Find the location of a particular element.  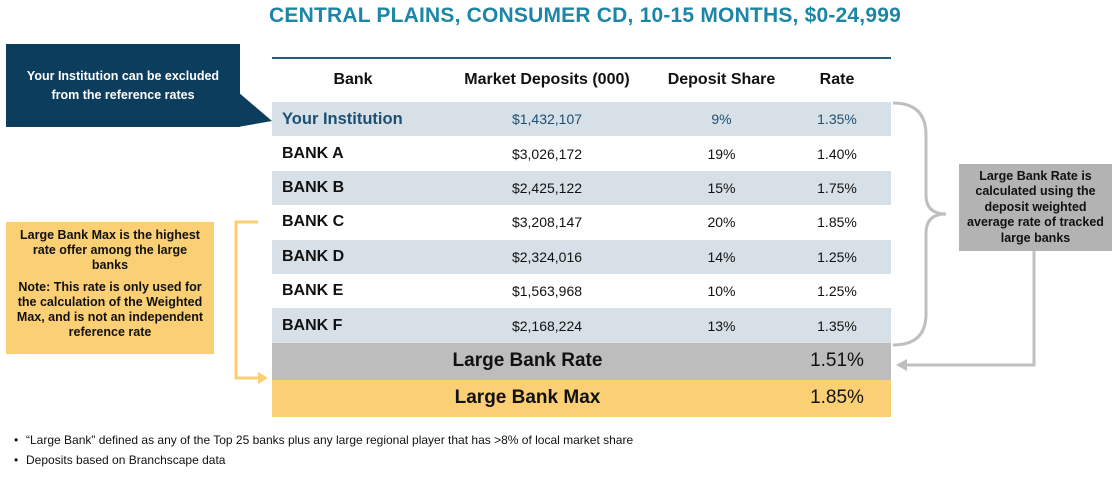

bank-name: BANK F is located at coordinates (312, 325).